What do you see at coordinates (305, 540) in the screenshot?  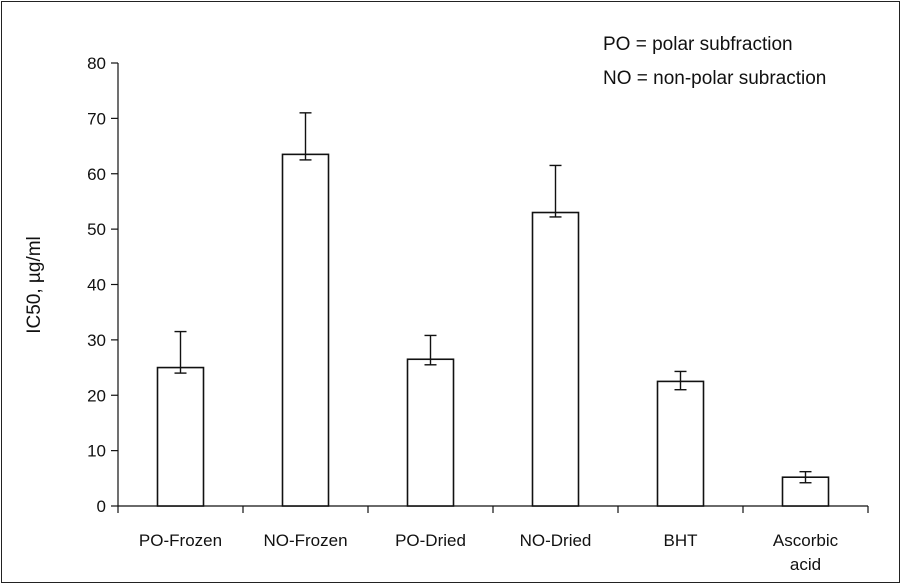 I see `x-tick-label: NO-Frozen` at bounding box center [305, 540].